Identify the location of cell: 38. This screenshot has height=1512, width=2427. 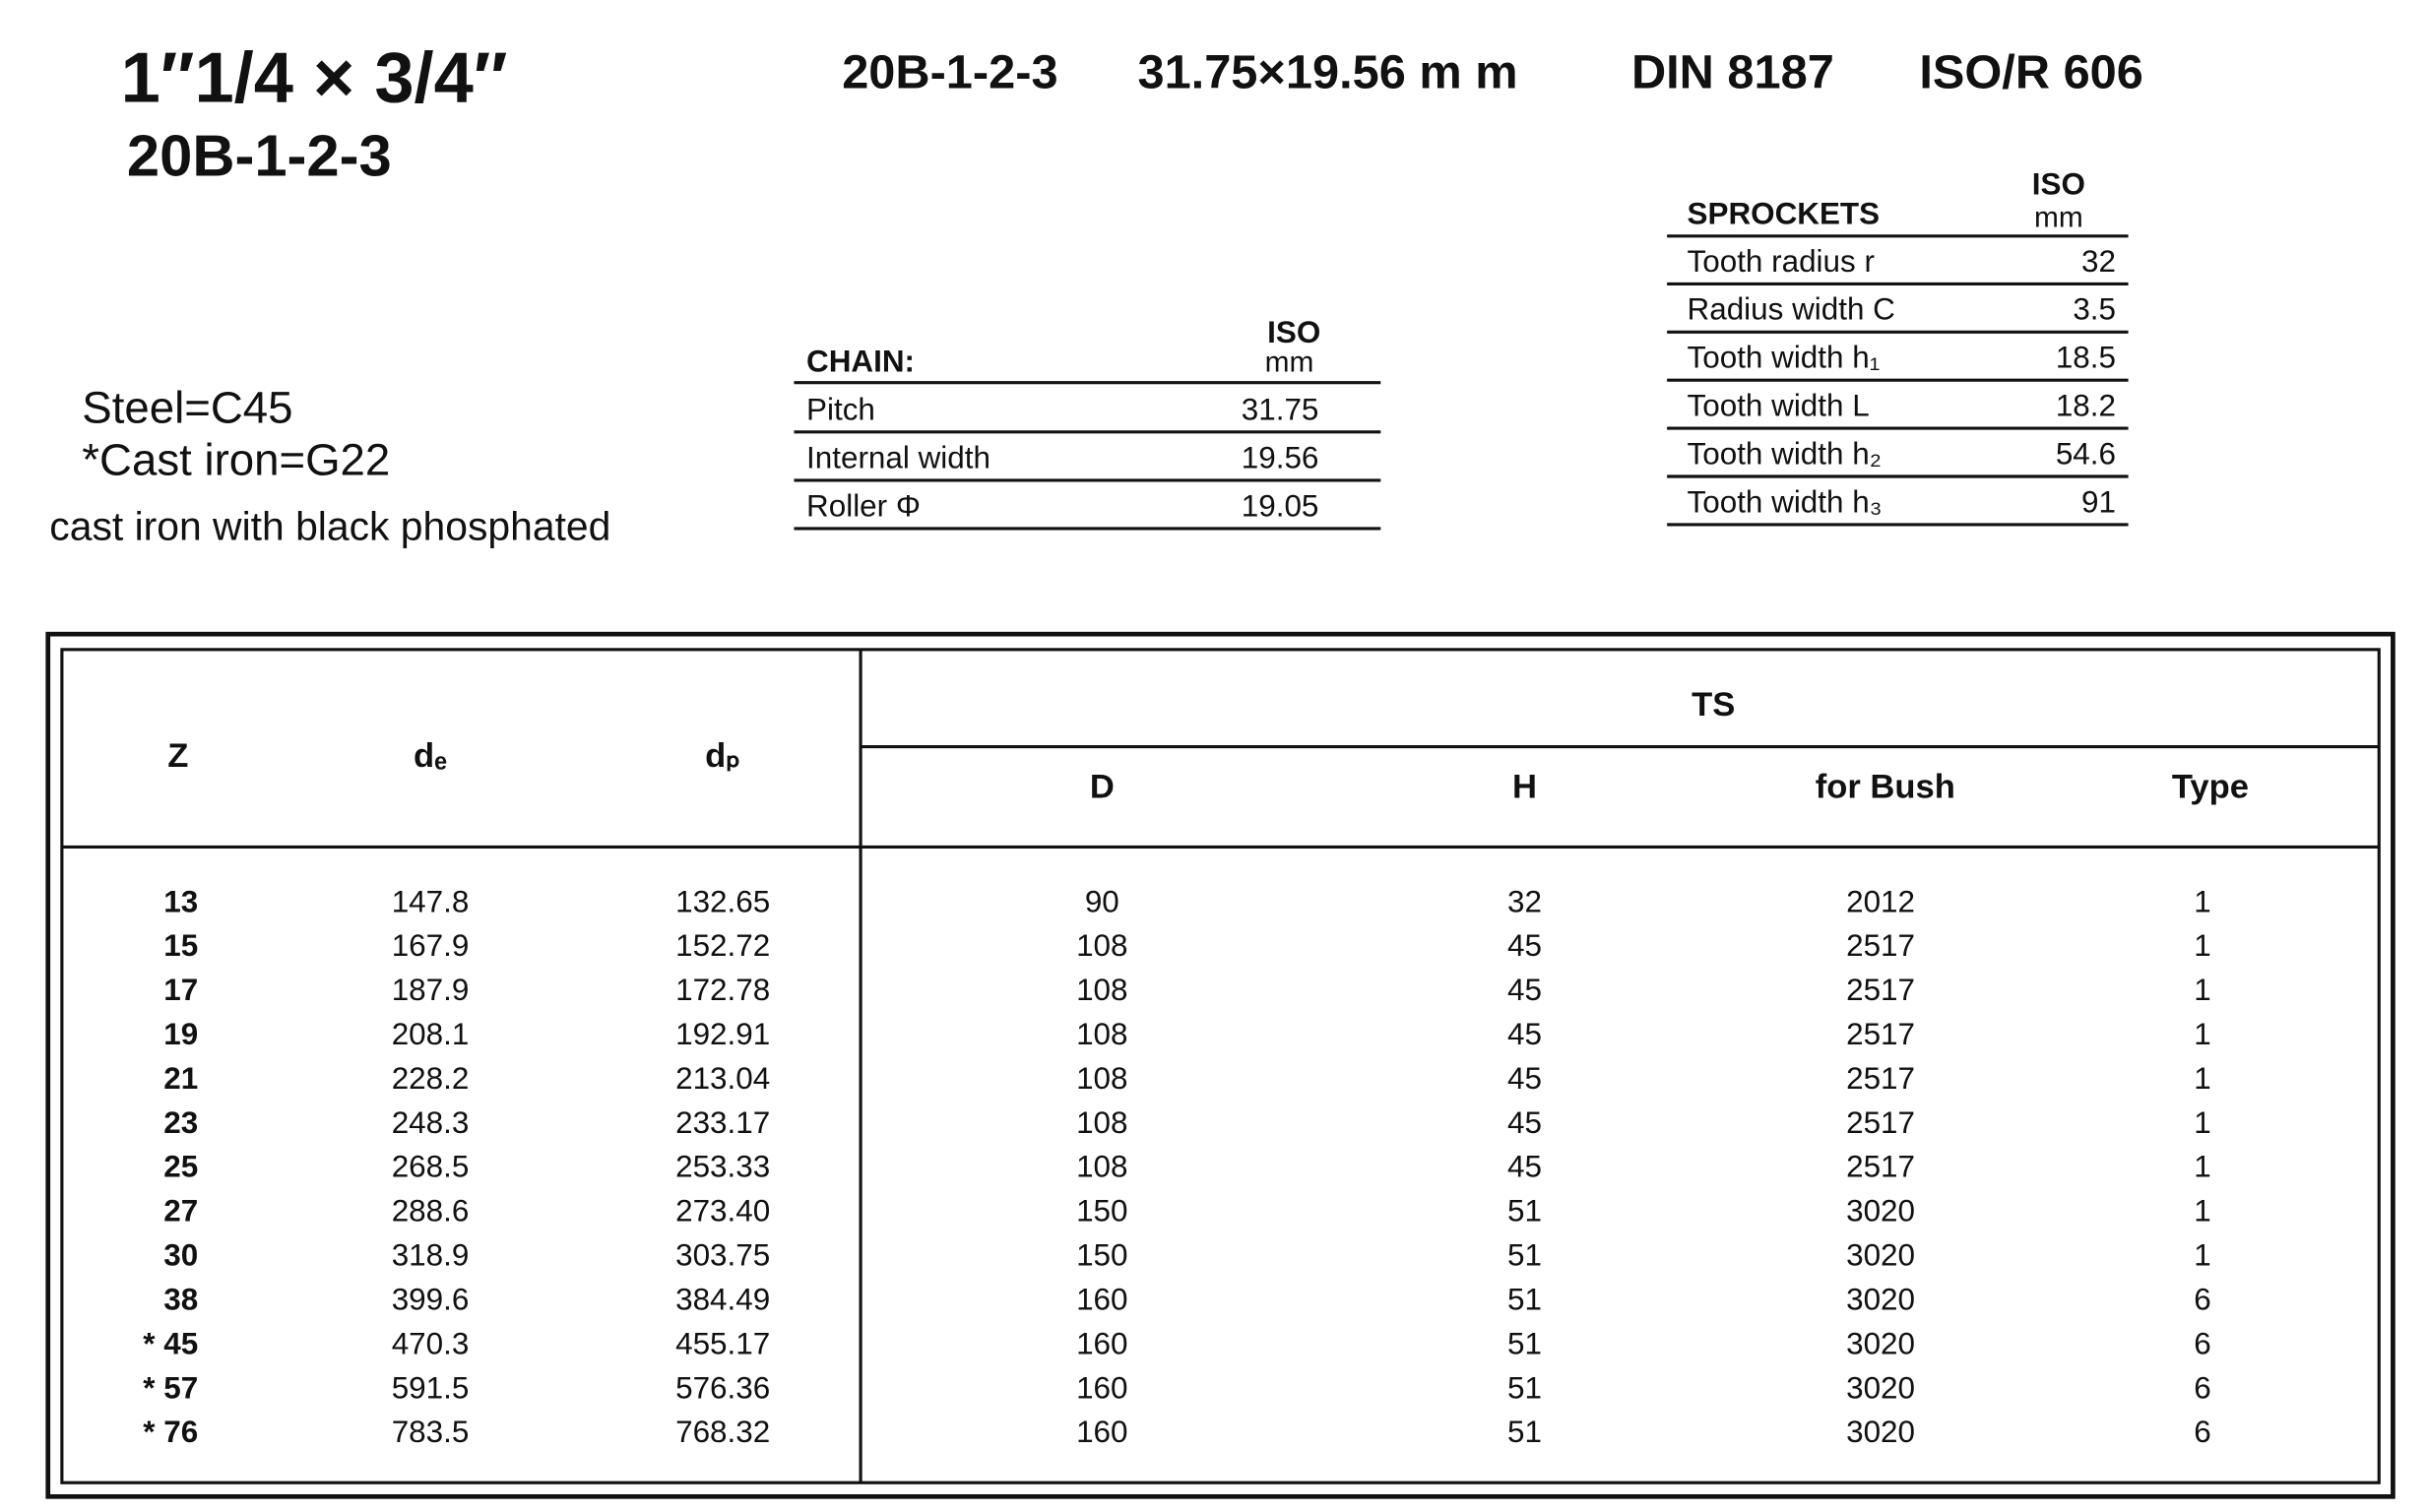
(180, 1299).